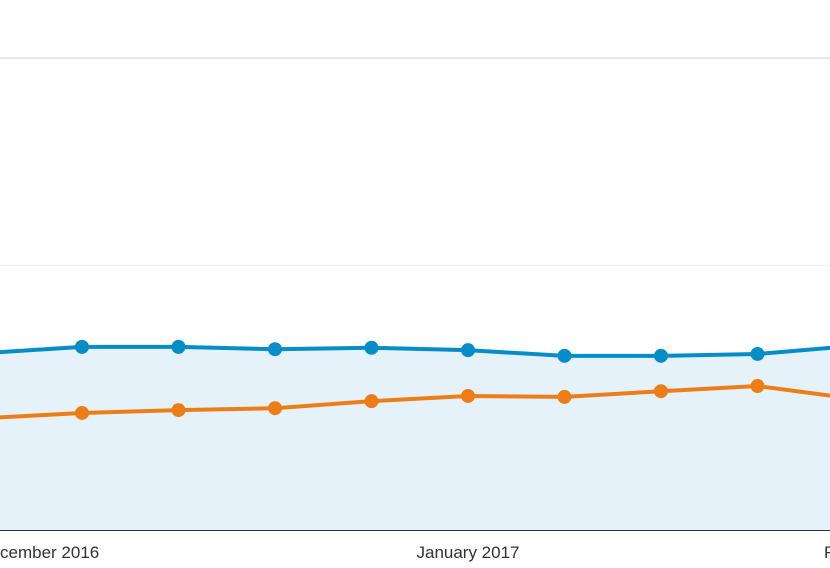 Image resolution: width=830 pixels, height=568 pixels. What do you see at coordinates (827, 552) in the screenshot?
I see `x-tick-label: F` at bounding box center [827, 552].